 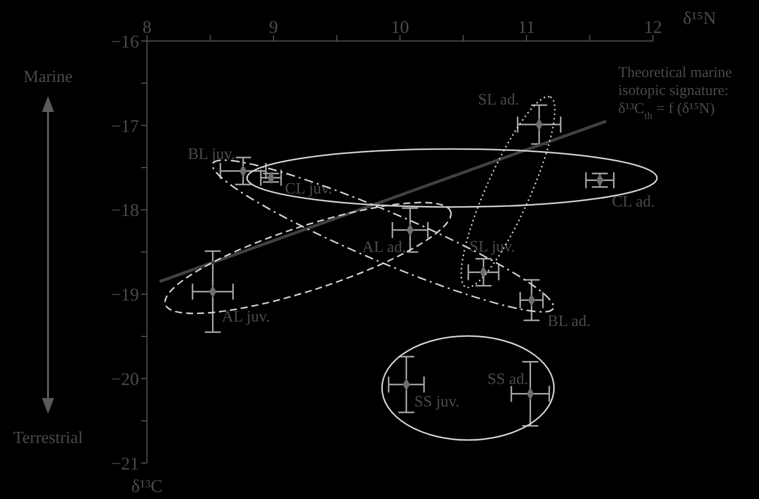 What do you see at coordinates (527, 27) in the screenshot?
I see `x-tick-label: 11` at bounding box center [527, 27].